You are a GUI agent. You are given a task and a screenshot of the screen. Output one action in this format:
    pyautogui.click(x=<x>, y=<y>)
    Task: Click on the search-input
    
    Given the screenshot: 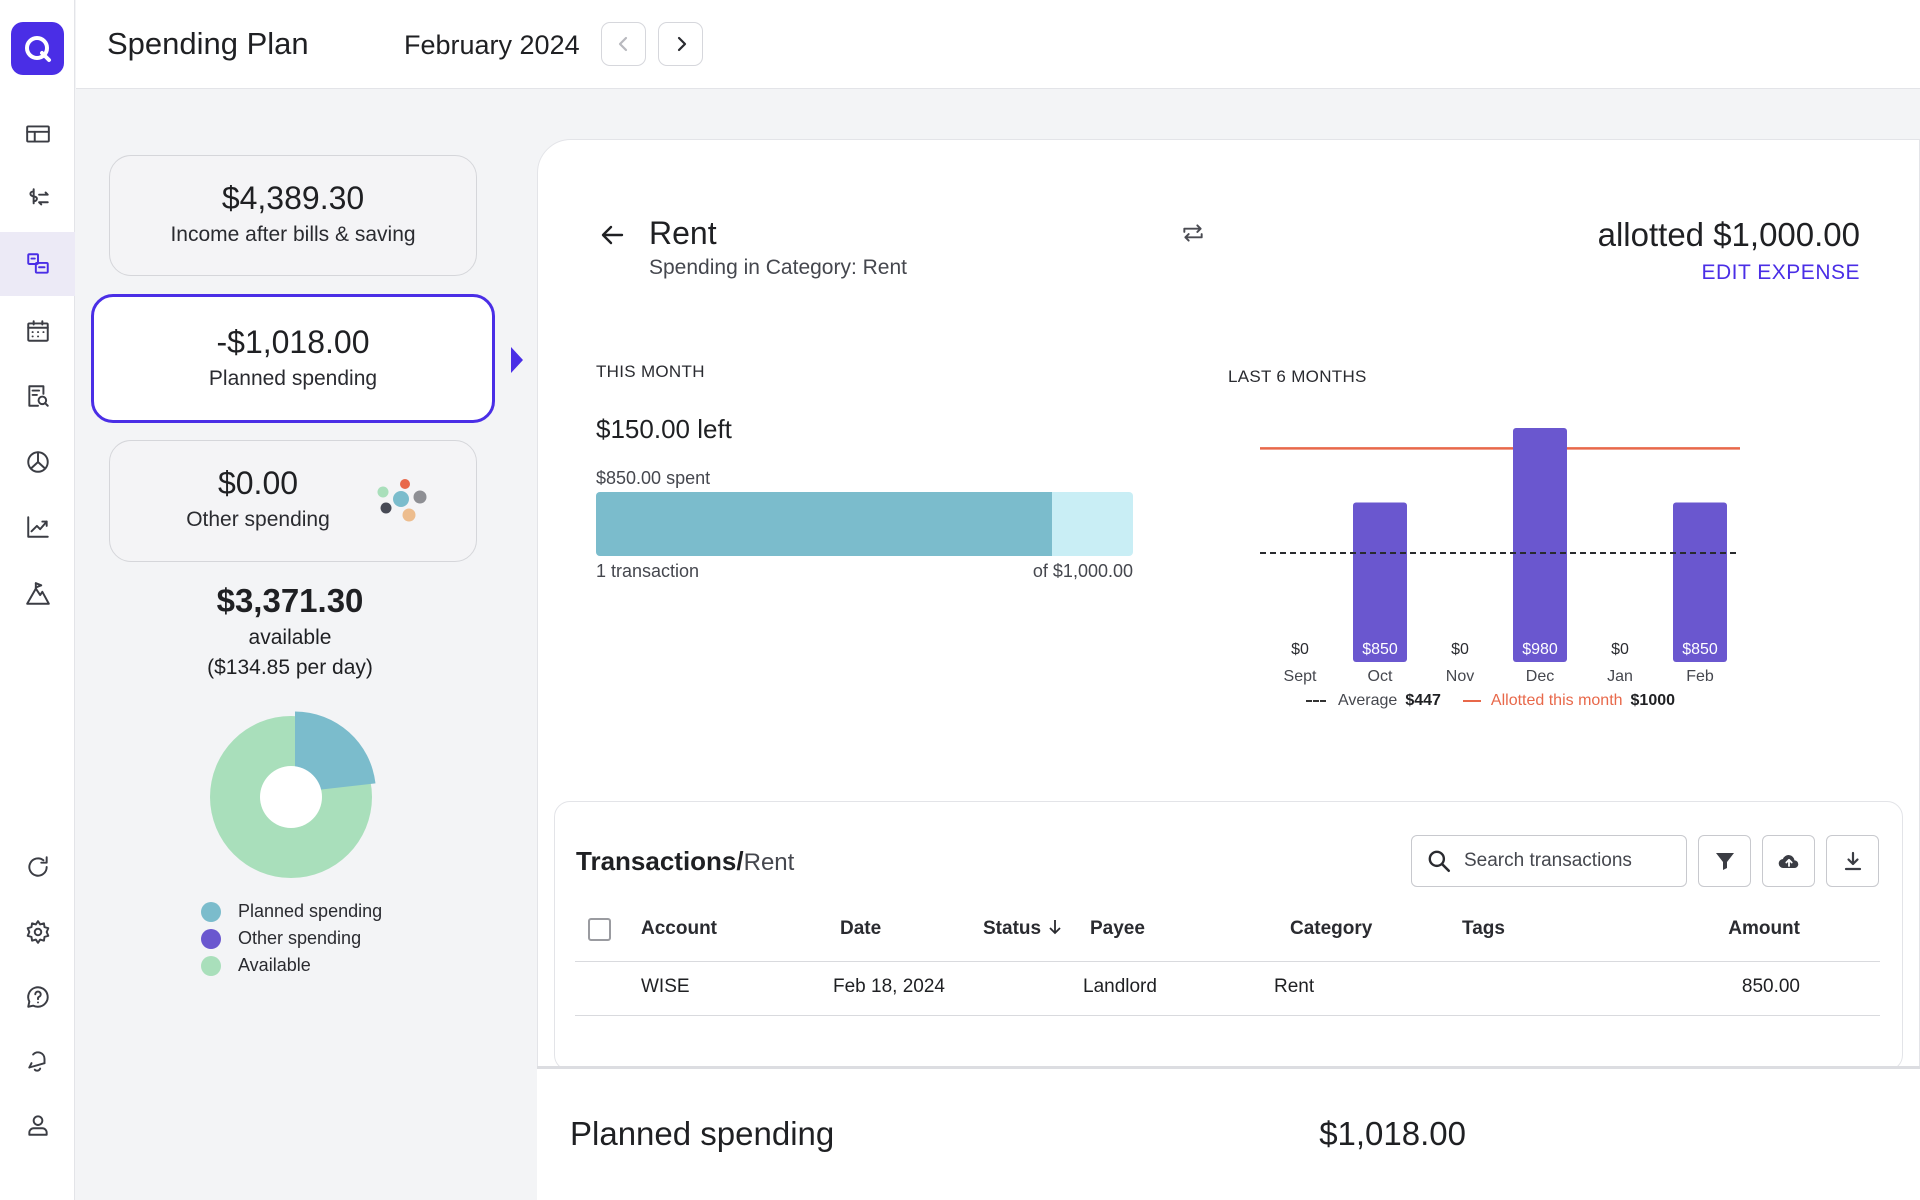 What is the action you would take?
    pyautogui.click(x=1569, y=861)
    